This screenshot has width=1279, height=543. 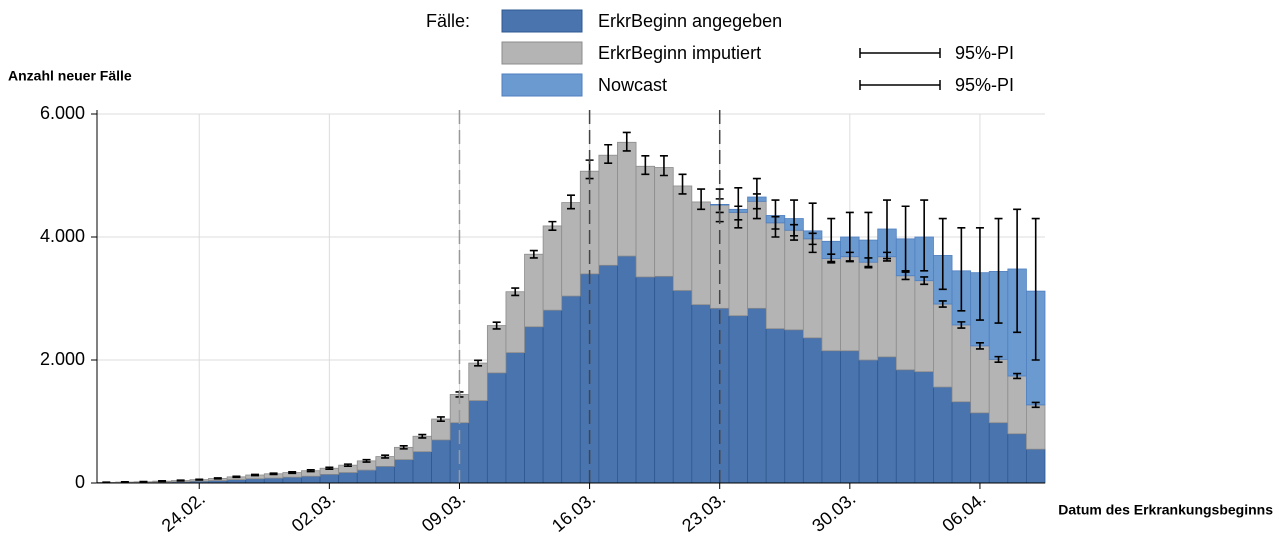 What do you see at coordinates (900, 53) in the screenshot?
I see `legend-error-icon` at bounding box center [900, 53].